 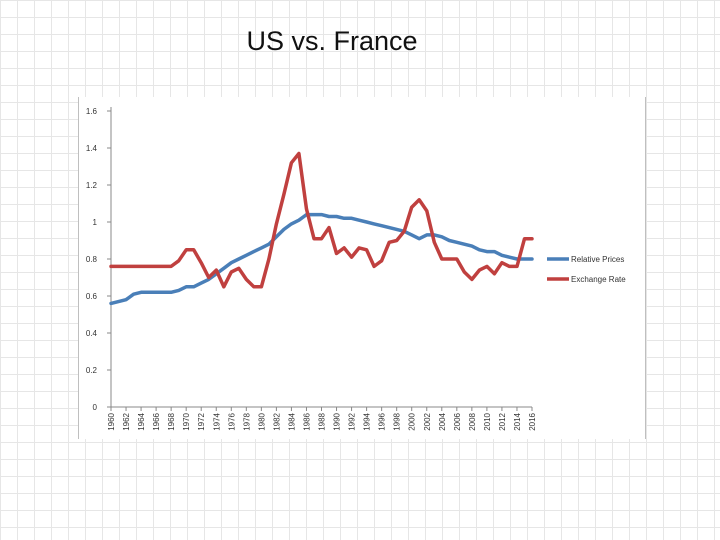 I want to click on x-tick-label: 1982, so click(x=276, y=421).